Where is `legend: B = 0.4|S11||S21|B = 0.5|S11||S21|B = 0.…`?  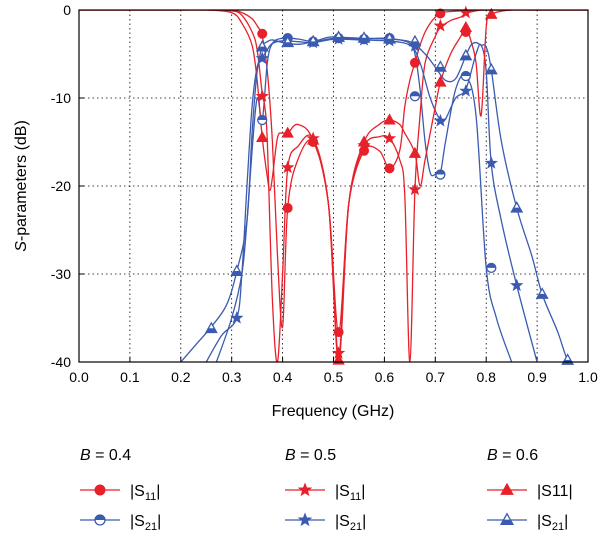
legend: B = 0.4|S11||S21|B = 0.5|S11||S21|B = 0.… is located at coordinates (326, 490).